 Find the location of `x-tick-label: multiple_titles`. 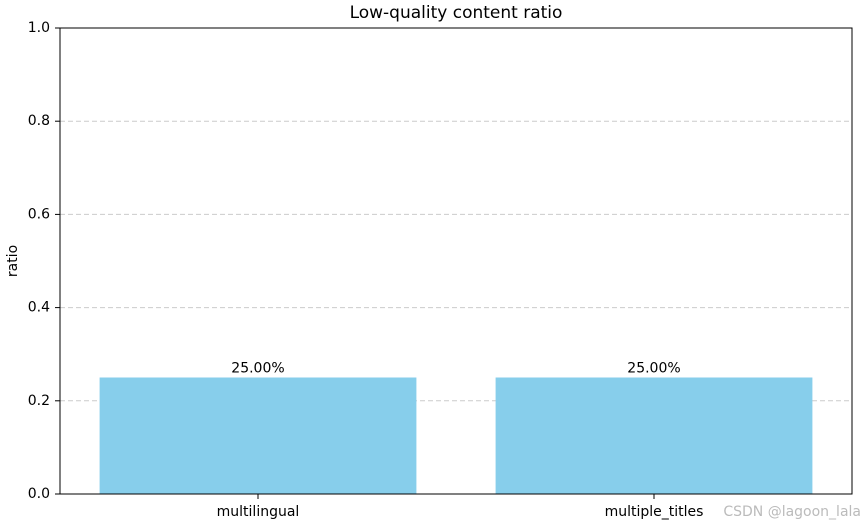

x-tick-label: multiple_titles is located at coordinates (654, 512).